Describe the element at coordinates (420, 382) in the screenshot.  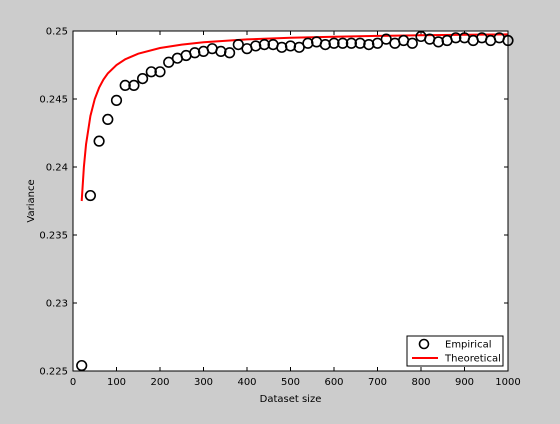
I see `x-tick-label: 800` at that location.